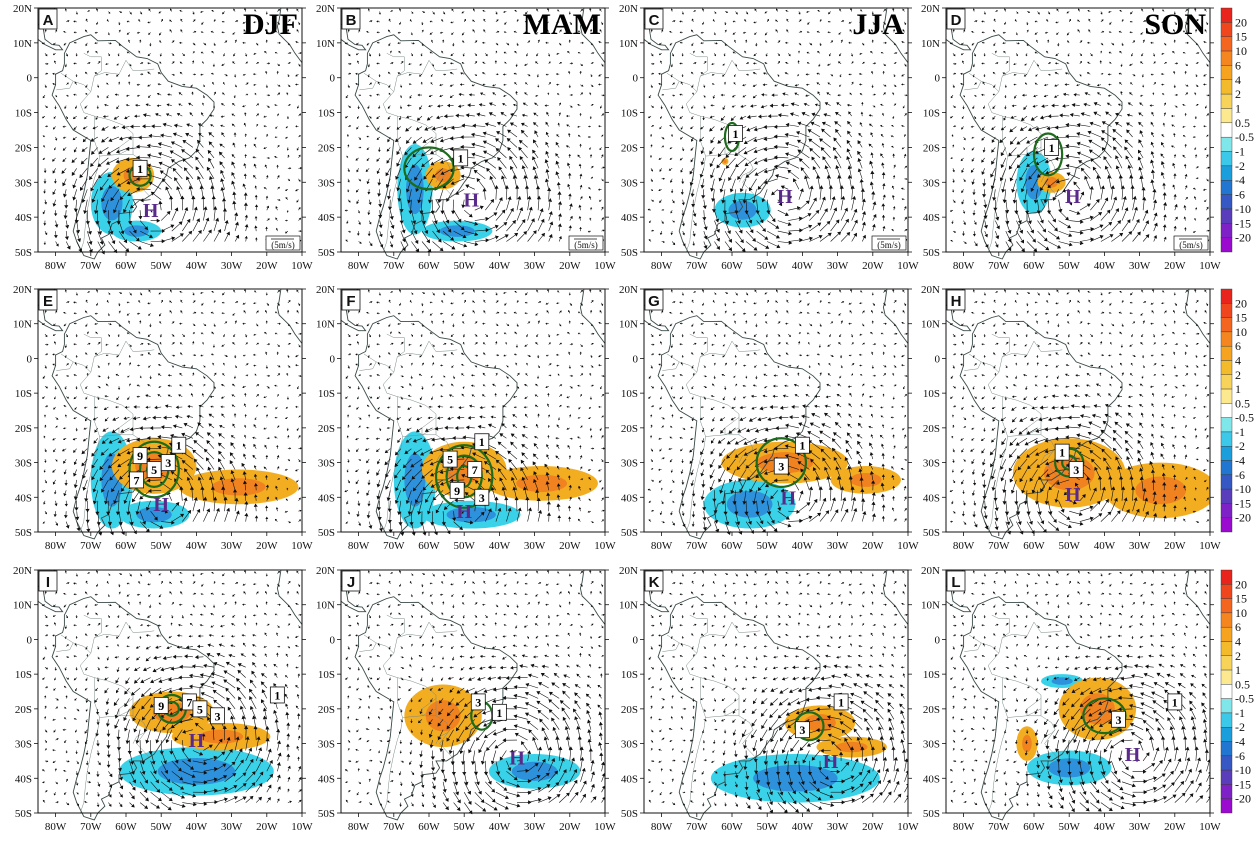 This screenshot has height=850, width=1258. What do you see at coordinates (471, 201) in the screenshot?
I see `high-pressure-marker: H` at bounding box center [471, 201].